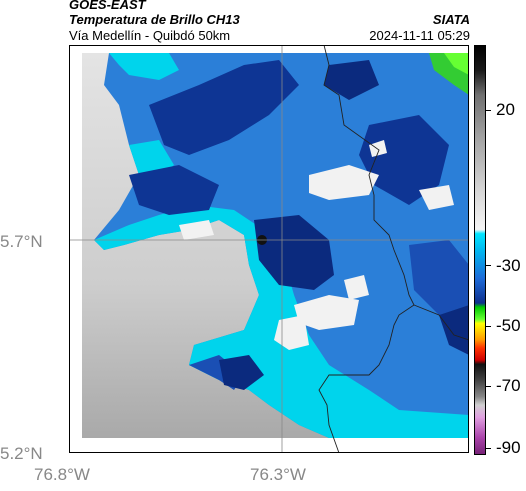 This screenshot has width=526, height=491. I want to click on cold-core-southeast, so click(454, 330).